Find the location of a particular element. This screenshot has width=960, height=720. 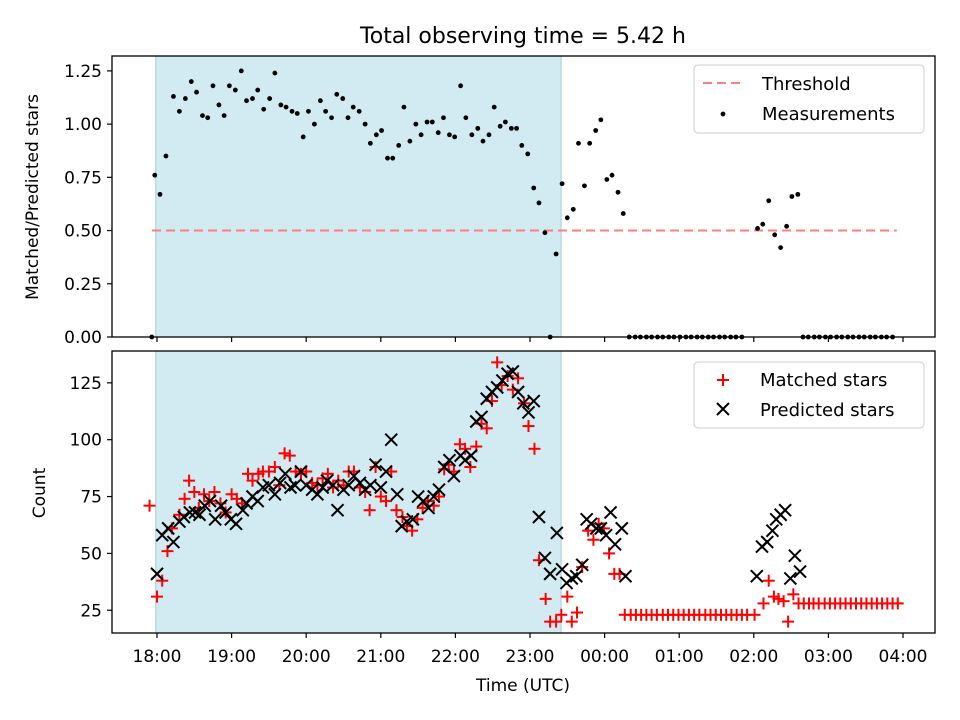

top-y-axis-label: Matched/Predicted stars is located at coordinates (33, 197).